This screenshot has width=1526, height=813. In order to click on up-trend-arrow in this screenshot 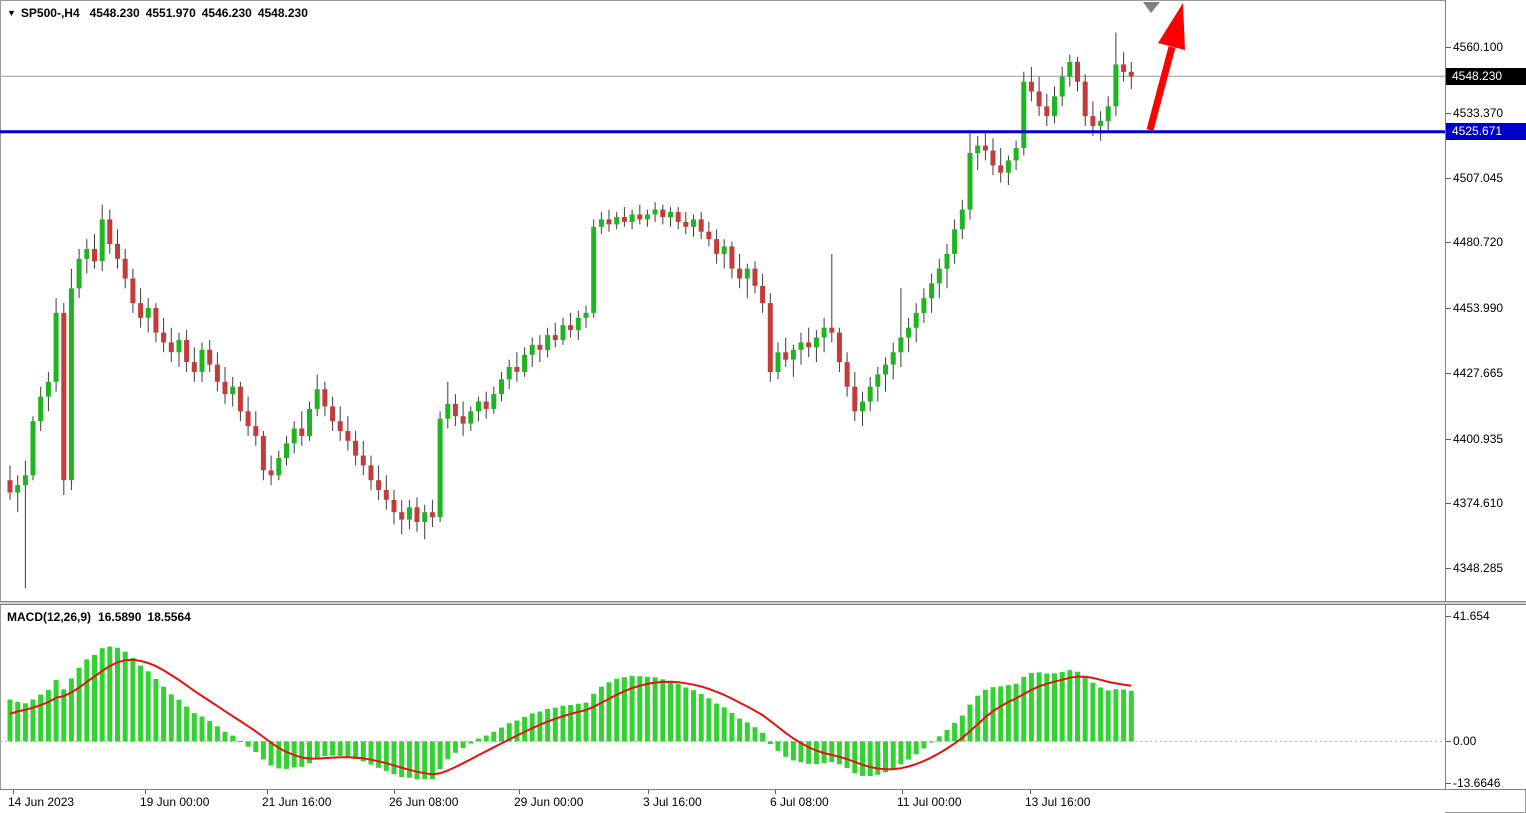, I will do `click(1165, 67)`.